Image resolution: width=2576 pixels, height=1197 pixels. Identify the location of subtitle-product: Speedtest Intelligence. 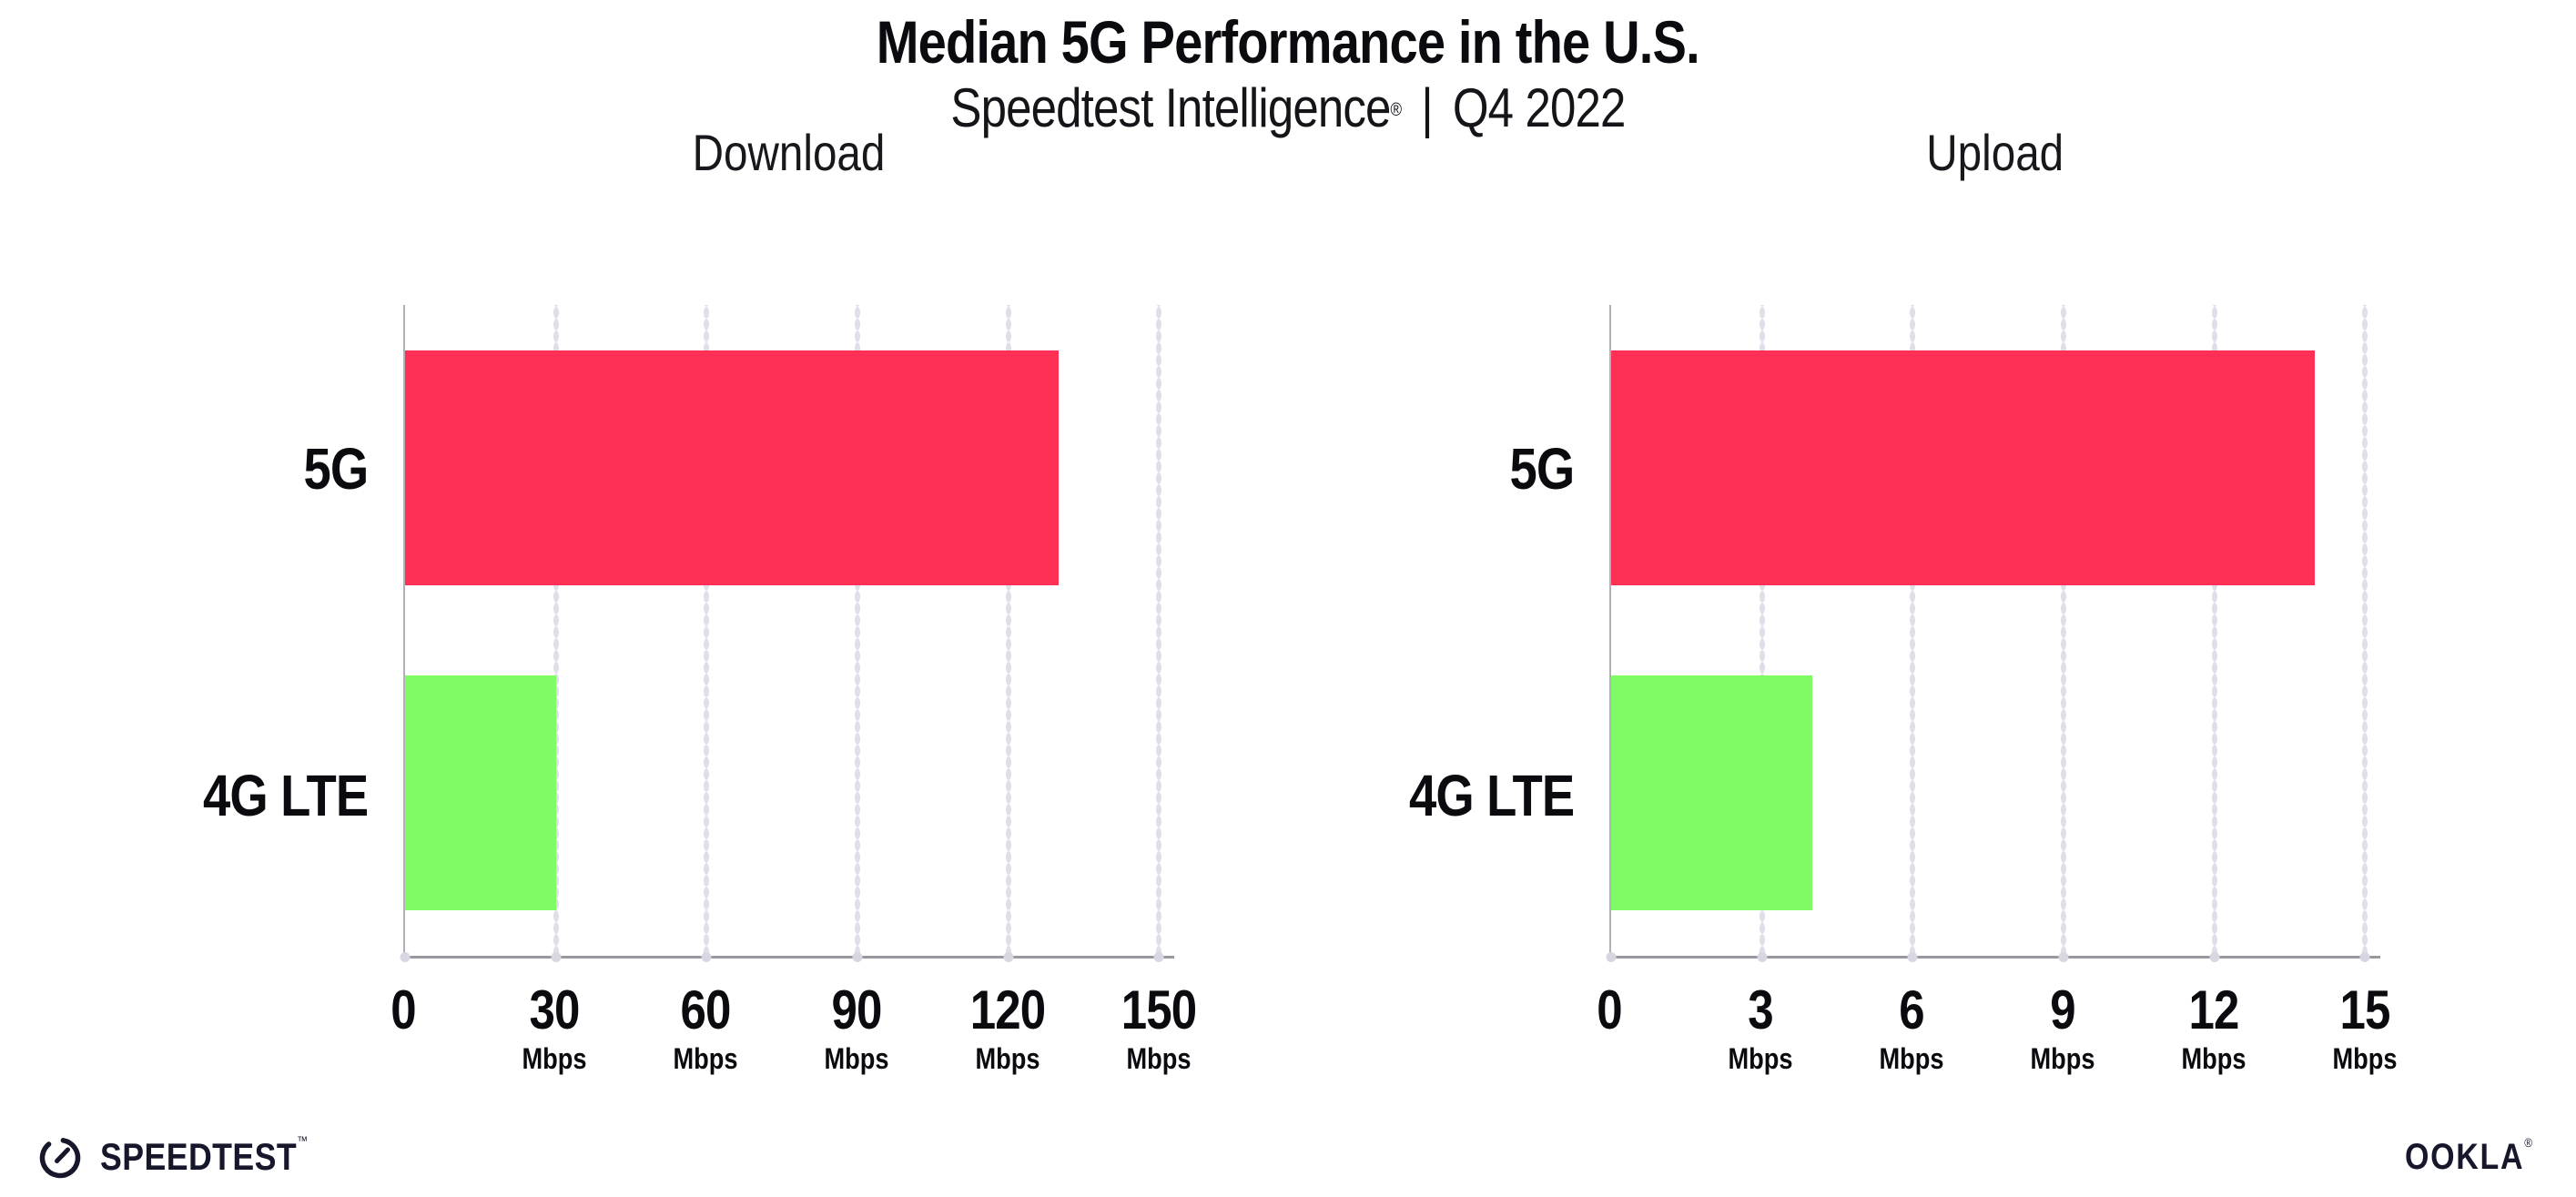
(1170, 107).